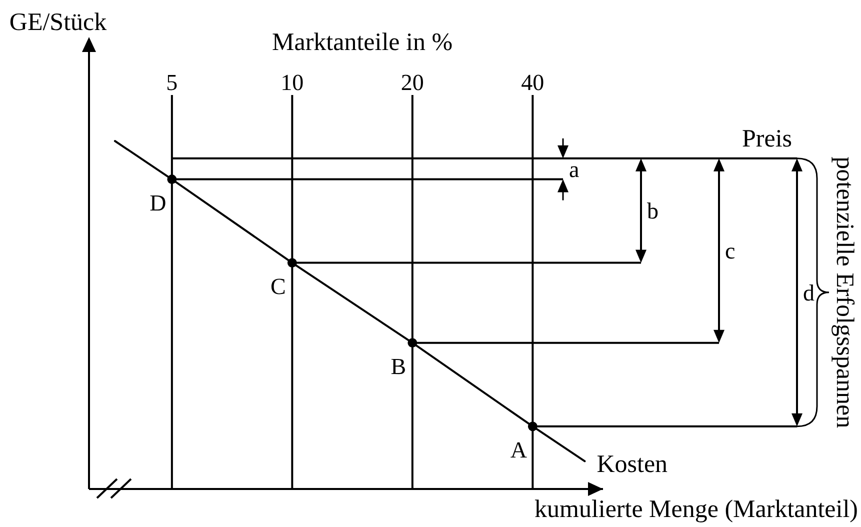 The width and height of the screenshot is (861, 527). Describe the element at coordinates (158, 203) in the screenshot. I see `annotation: D` at that location.